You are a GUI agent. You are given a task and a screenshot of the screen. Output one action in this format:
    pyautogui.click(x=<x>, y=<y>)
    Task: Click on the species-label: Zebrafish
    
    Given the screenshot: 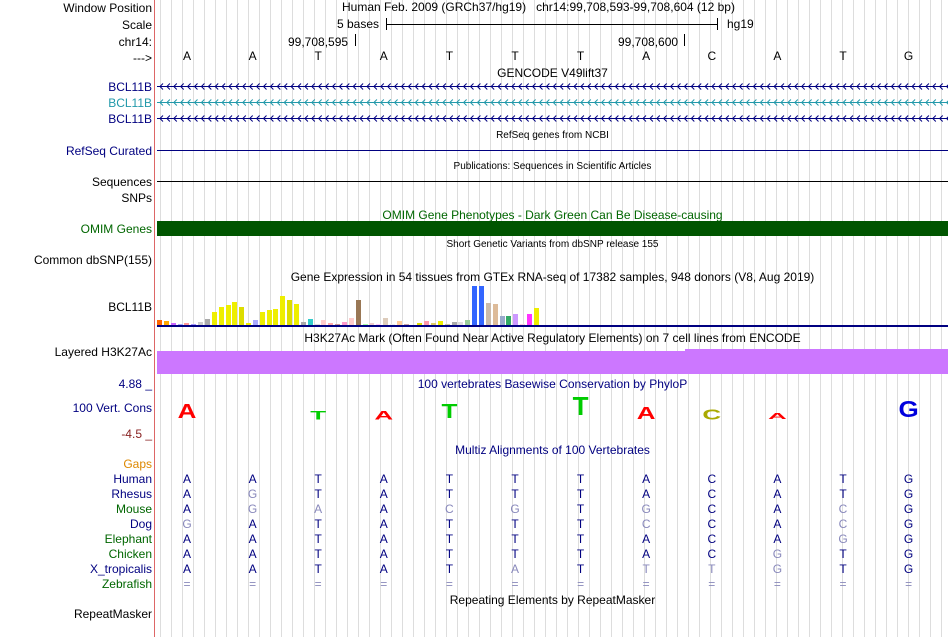 What is the action you would take?
    pyautogui.click(x=126, y=584)
    